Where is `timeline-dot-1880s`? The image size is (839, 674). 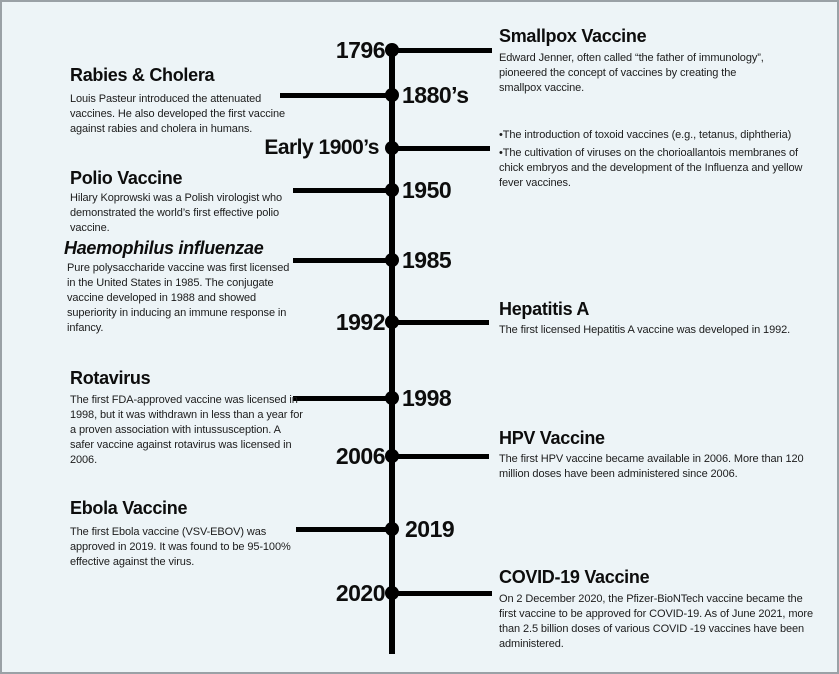 timeline-dot-1880s is located at coordinates (392, 95).